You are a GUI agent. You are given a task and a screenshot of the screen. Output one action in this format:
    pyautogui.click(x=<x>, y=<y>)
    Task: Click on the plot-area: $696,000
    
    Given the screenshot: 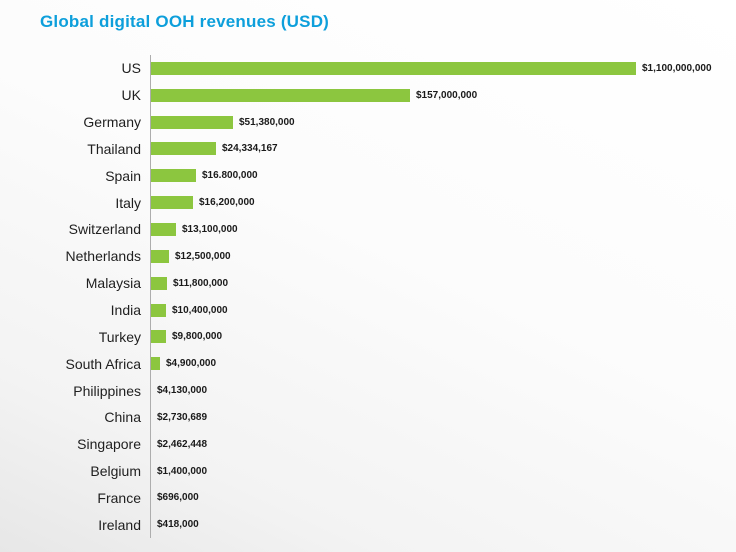 What is the action you would take?
    pyautogui.click(x=443, y=498)
    